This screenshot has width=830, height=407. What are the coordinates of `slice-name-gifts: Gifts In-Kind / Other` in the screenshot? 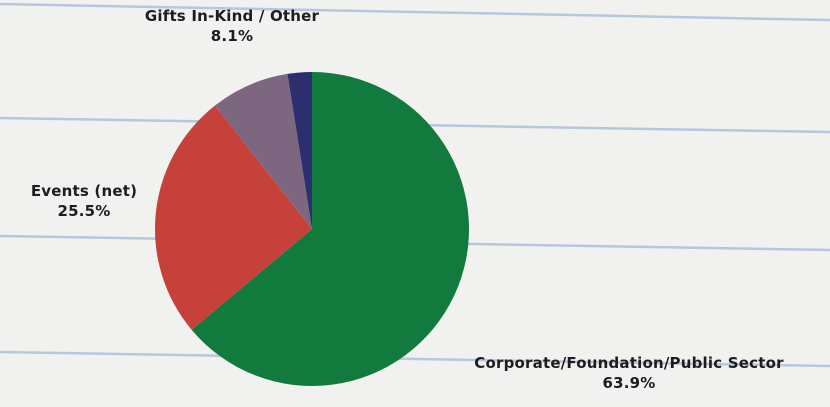 It's located at (232, 16).